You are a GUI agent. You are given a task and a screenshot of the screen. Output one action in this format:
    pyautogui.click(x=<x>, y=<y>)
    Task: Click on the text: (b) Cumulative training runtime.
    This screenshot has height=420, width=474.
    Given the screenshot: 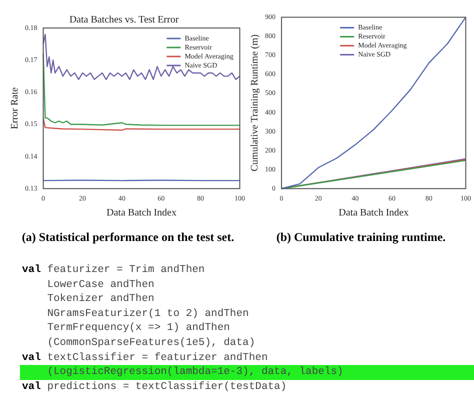 What is the action you would take?
    pyautogui.click(x=361, y=237)
    